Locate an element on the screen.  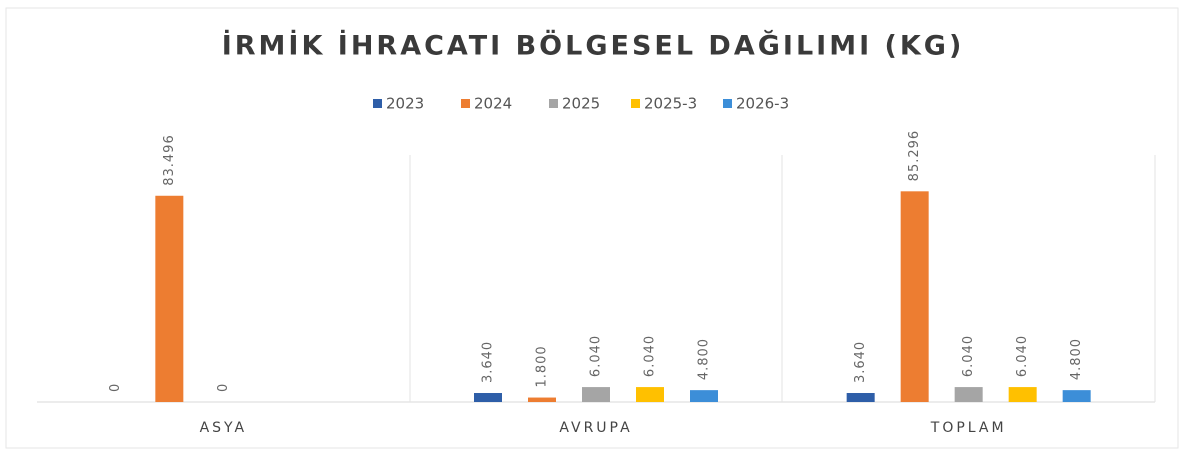
x-tick-label: ASYA is located at coordinates (224, 428).